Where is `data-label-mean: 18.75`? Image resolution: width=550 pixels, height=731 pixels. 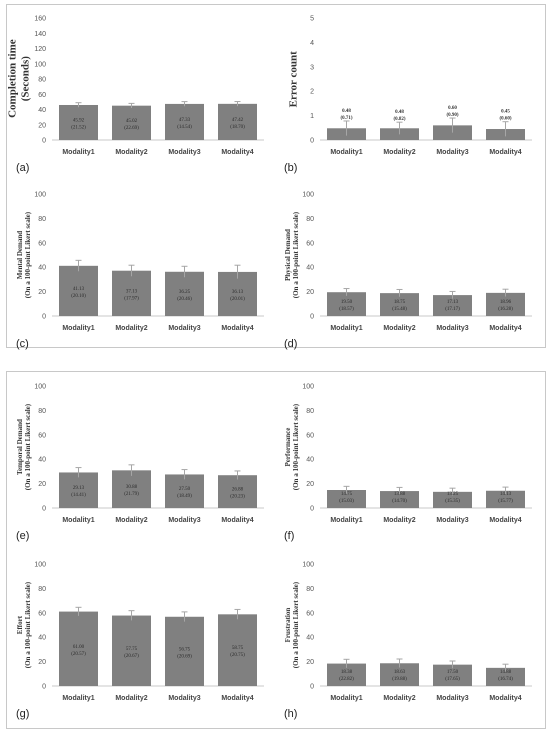
data-label-mean: 18.75 is located at coordinates (400, 302).